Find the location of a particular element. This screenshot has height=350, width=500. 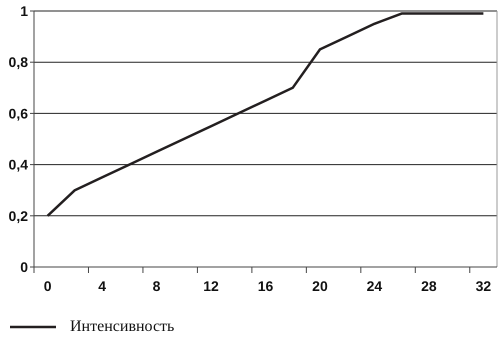

legend-label: Интенсивность is located at coordinates (122, 327).